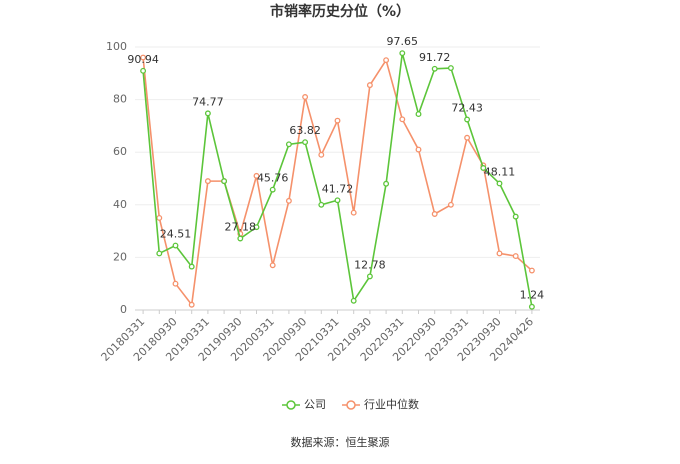 The image size is (680, 464). Describe the element at coordinates (120, 151) in the screenshot. I see `y-tick-label: 60` at that location.